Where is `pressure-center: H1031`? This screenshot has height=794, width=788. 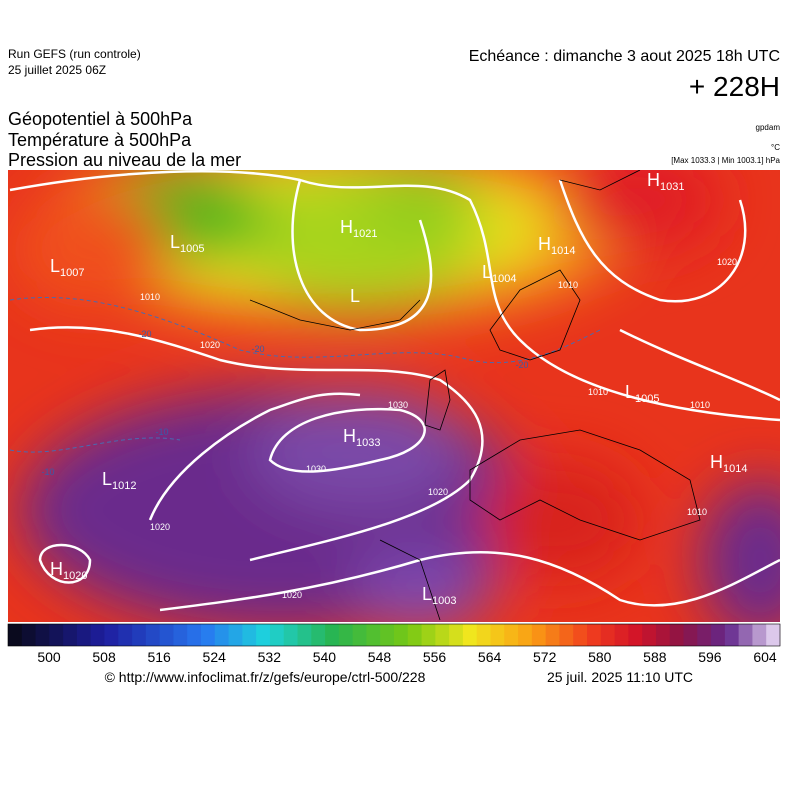
pressure-center: H1031 is located at coordinates (665, 181).